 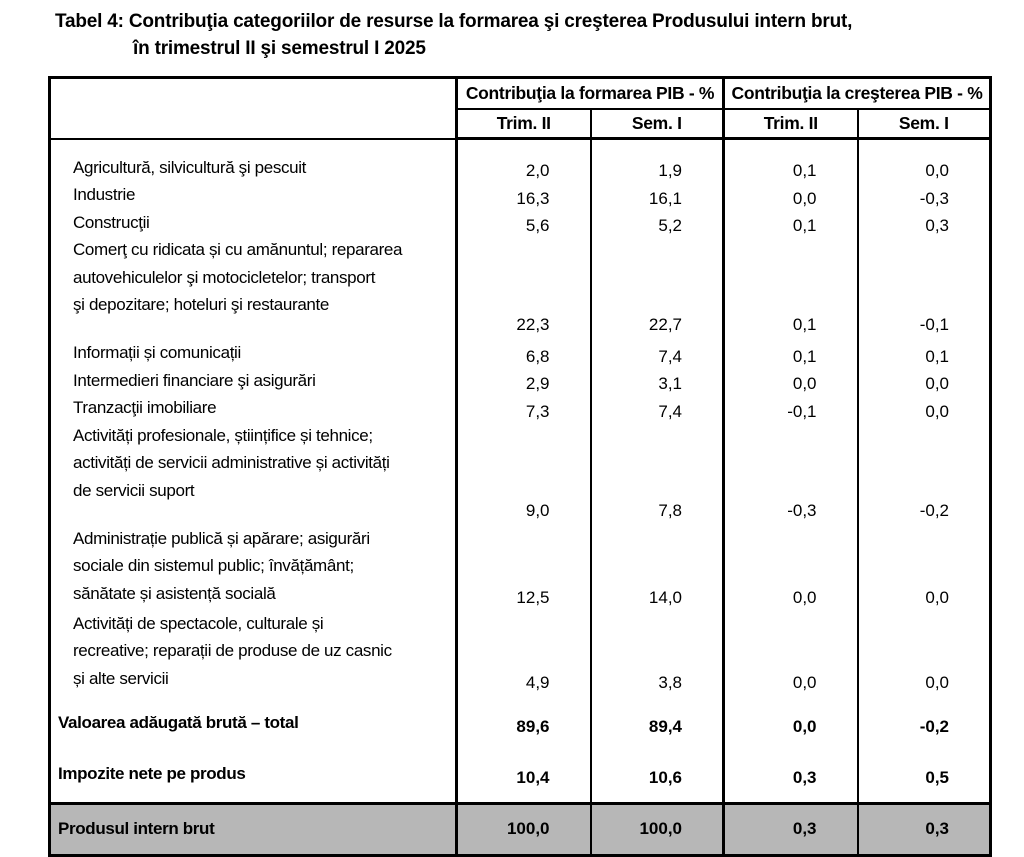 What do you see at coordinates (253, 828) in the screenshot?
I see `row-label: Produsul intern brut` at bounding box center [253, 828].